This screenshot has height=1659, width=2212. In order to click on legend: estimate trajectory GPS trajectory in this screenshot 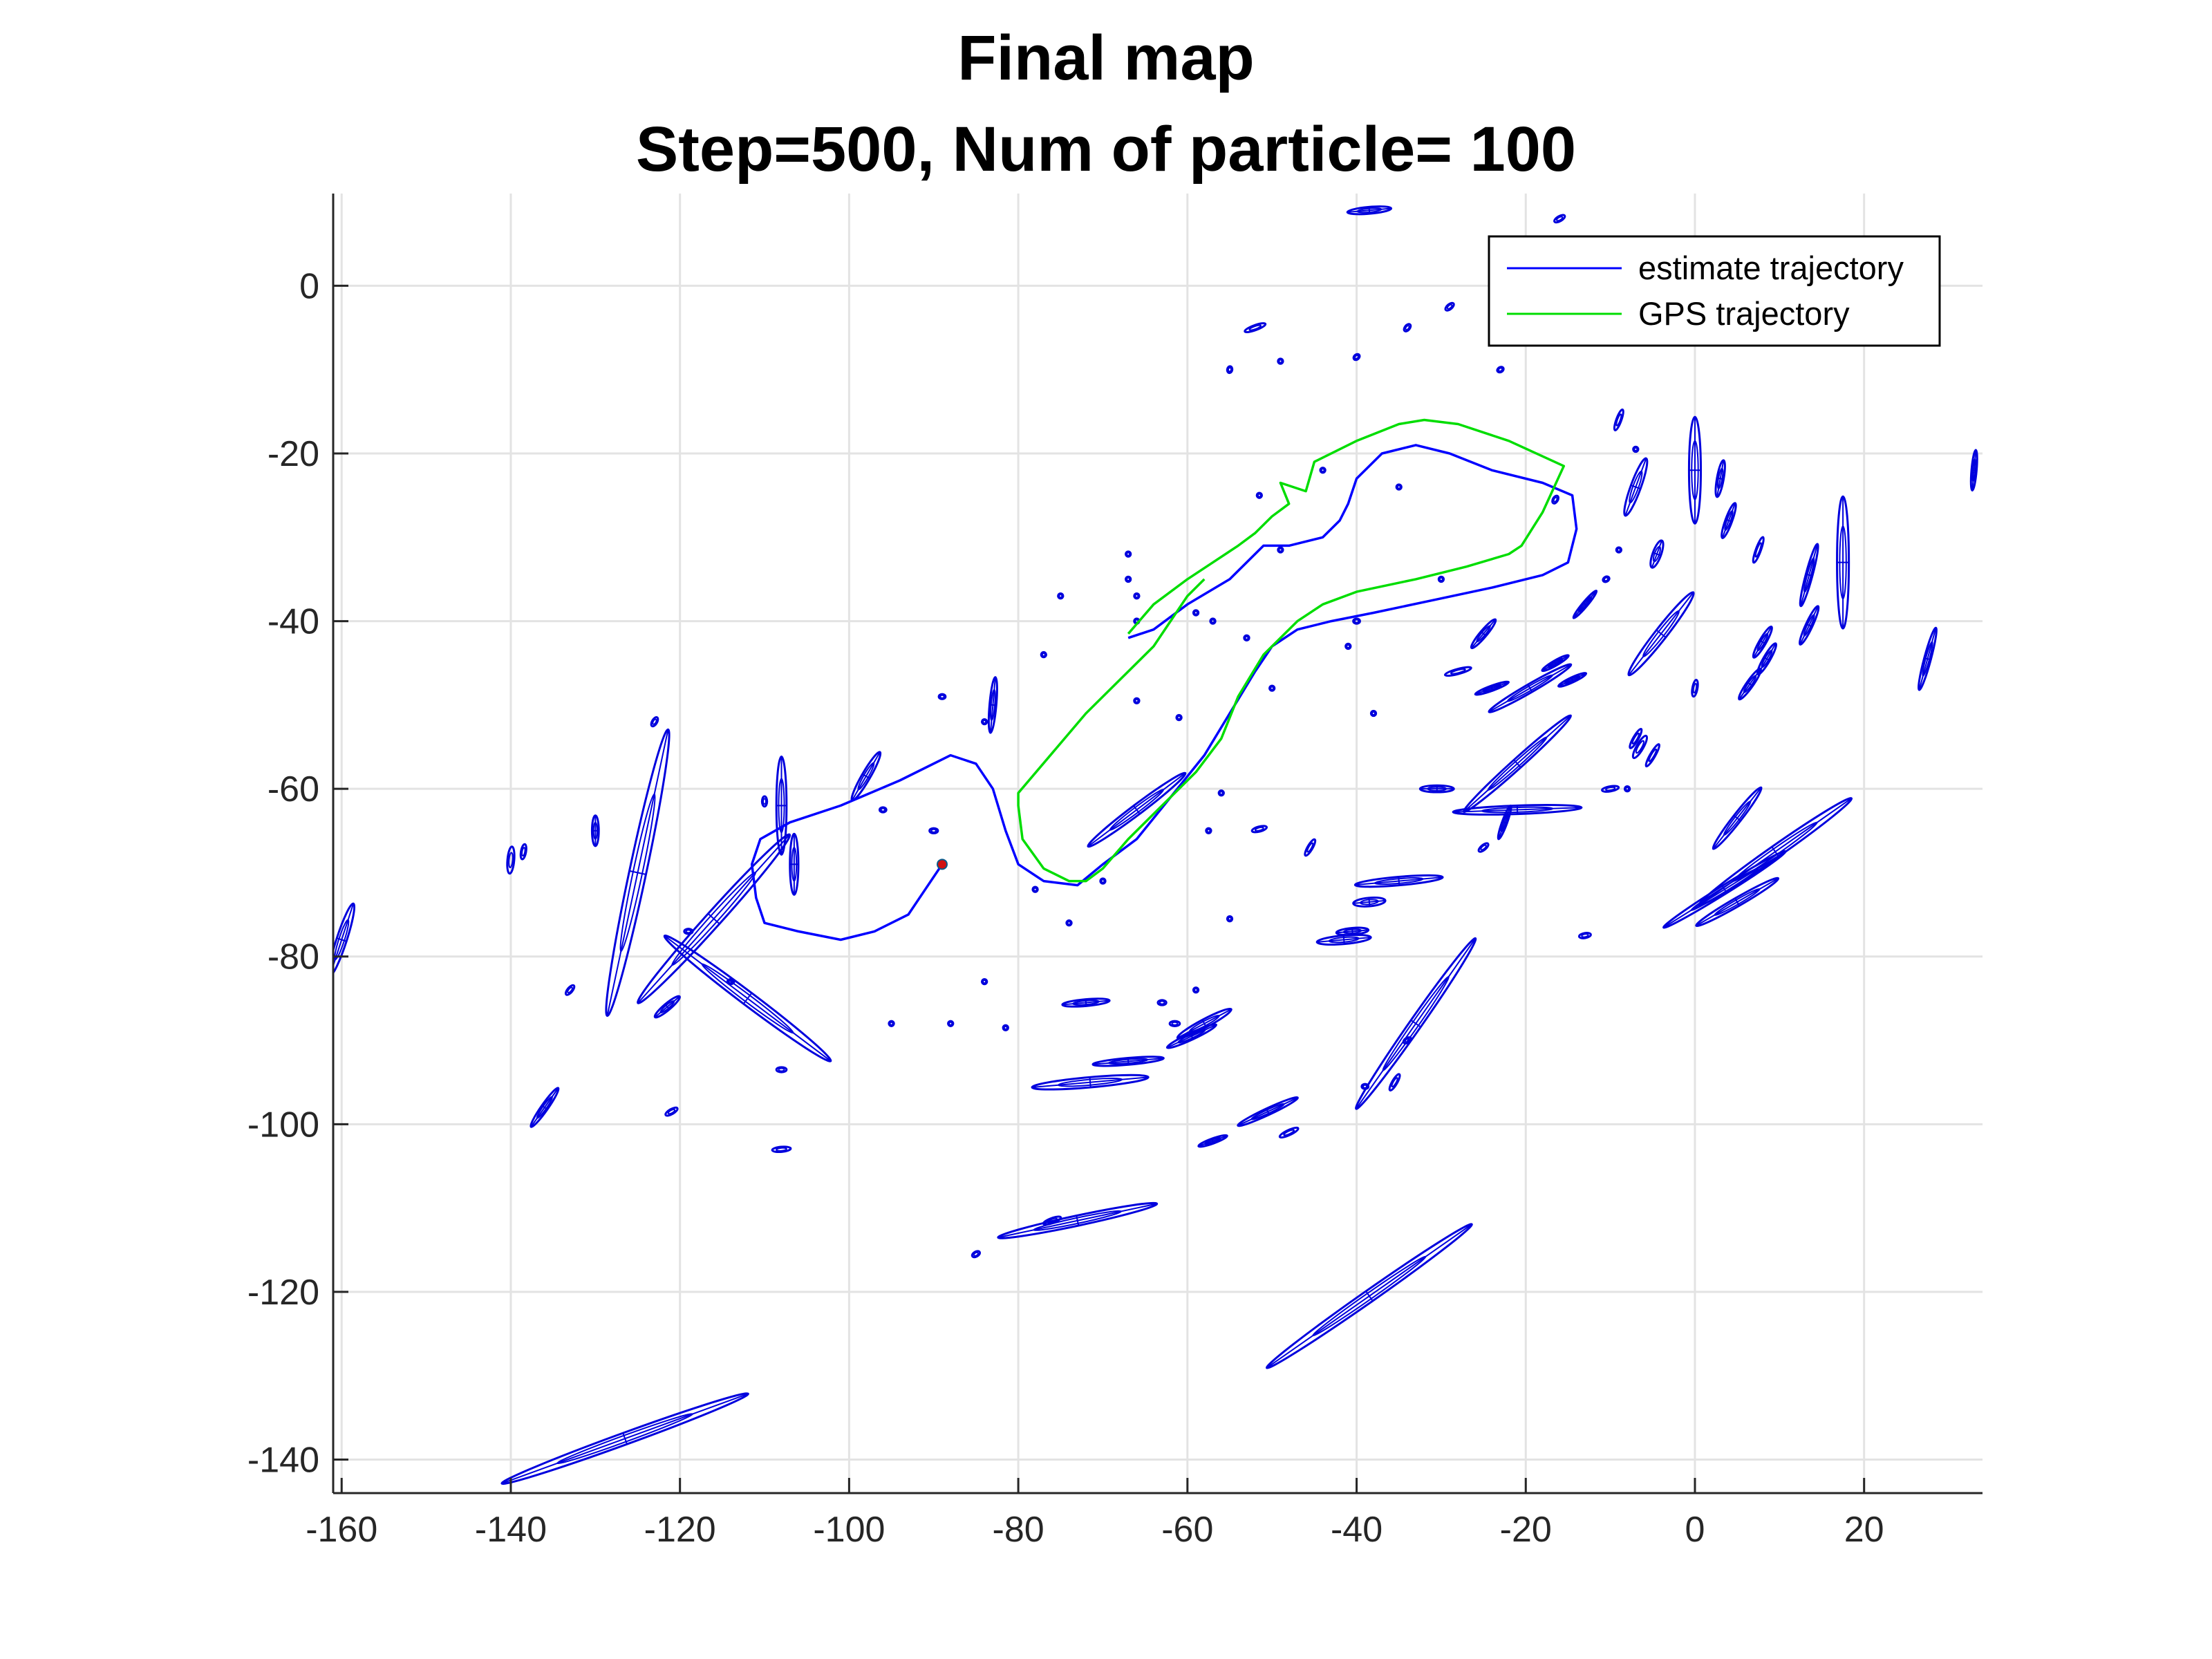, I will do `click(1714, 291)`.